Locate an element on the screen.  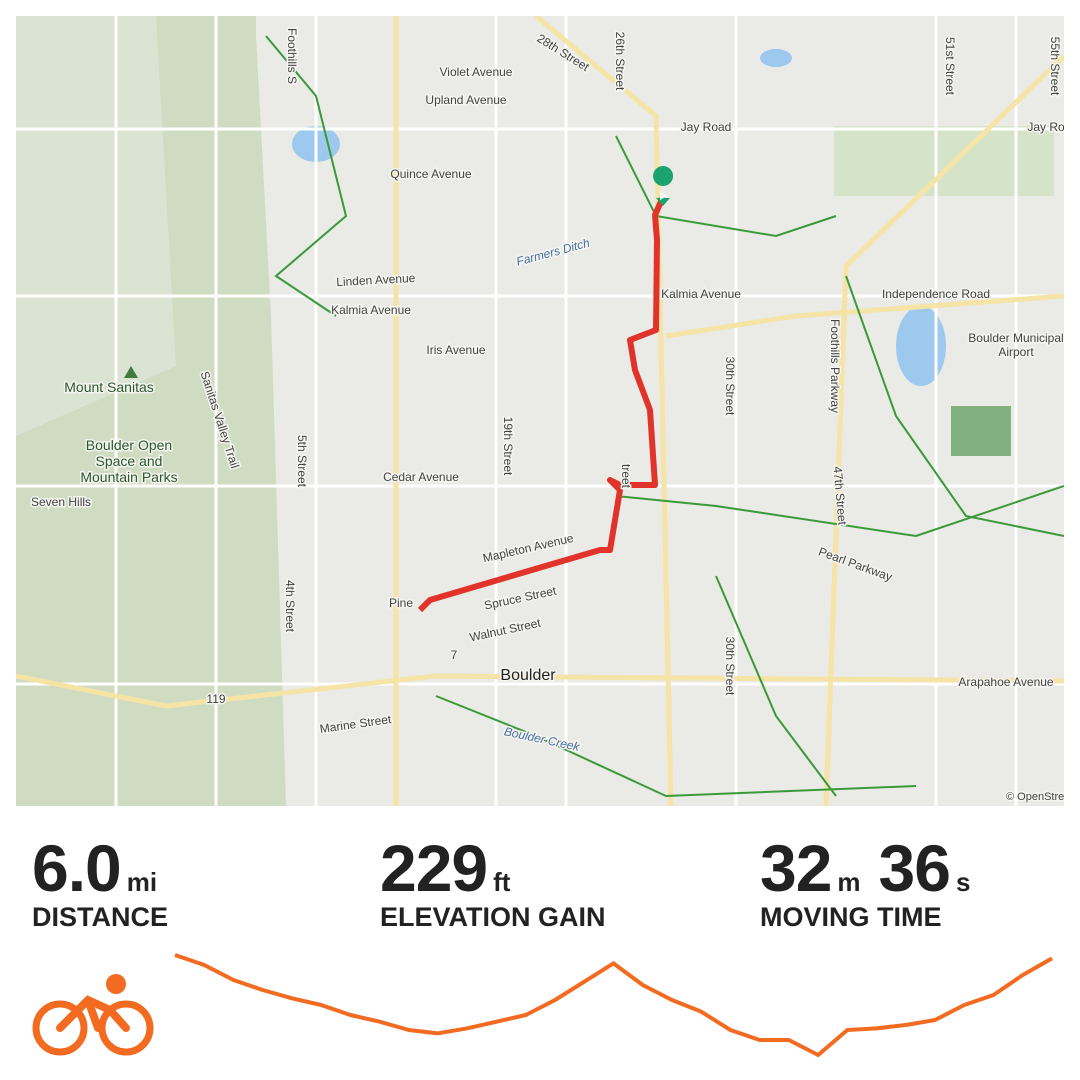
stat-label: DISTANCE is located at coordinates (100, 917).